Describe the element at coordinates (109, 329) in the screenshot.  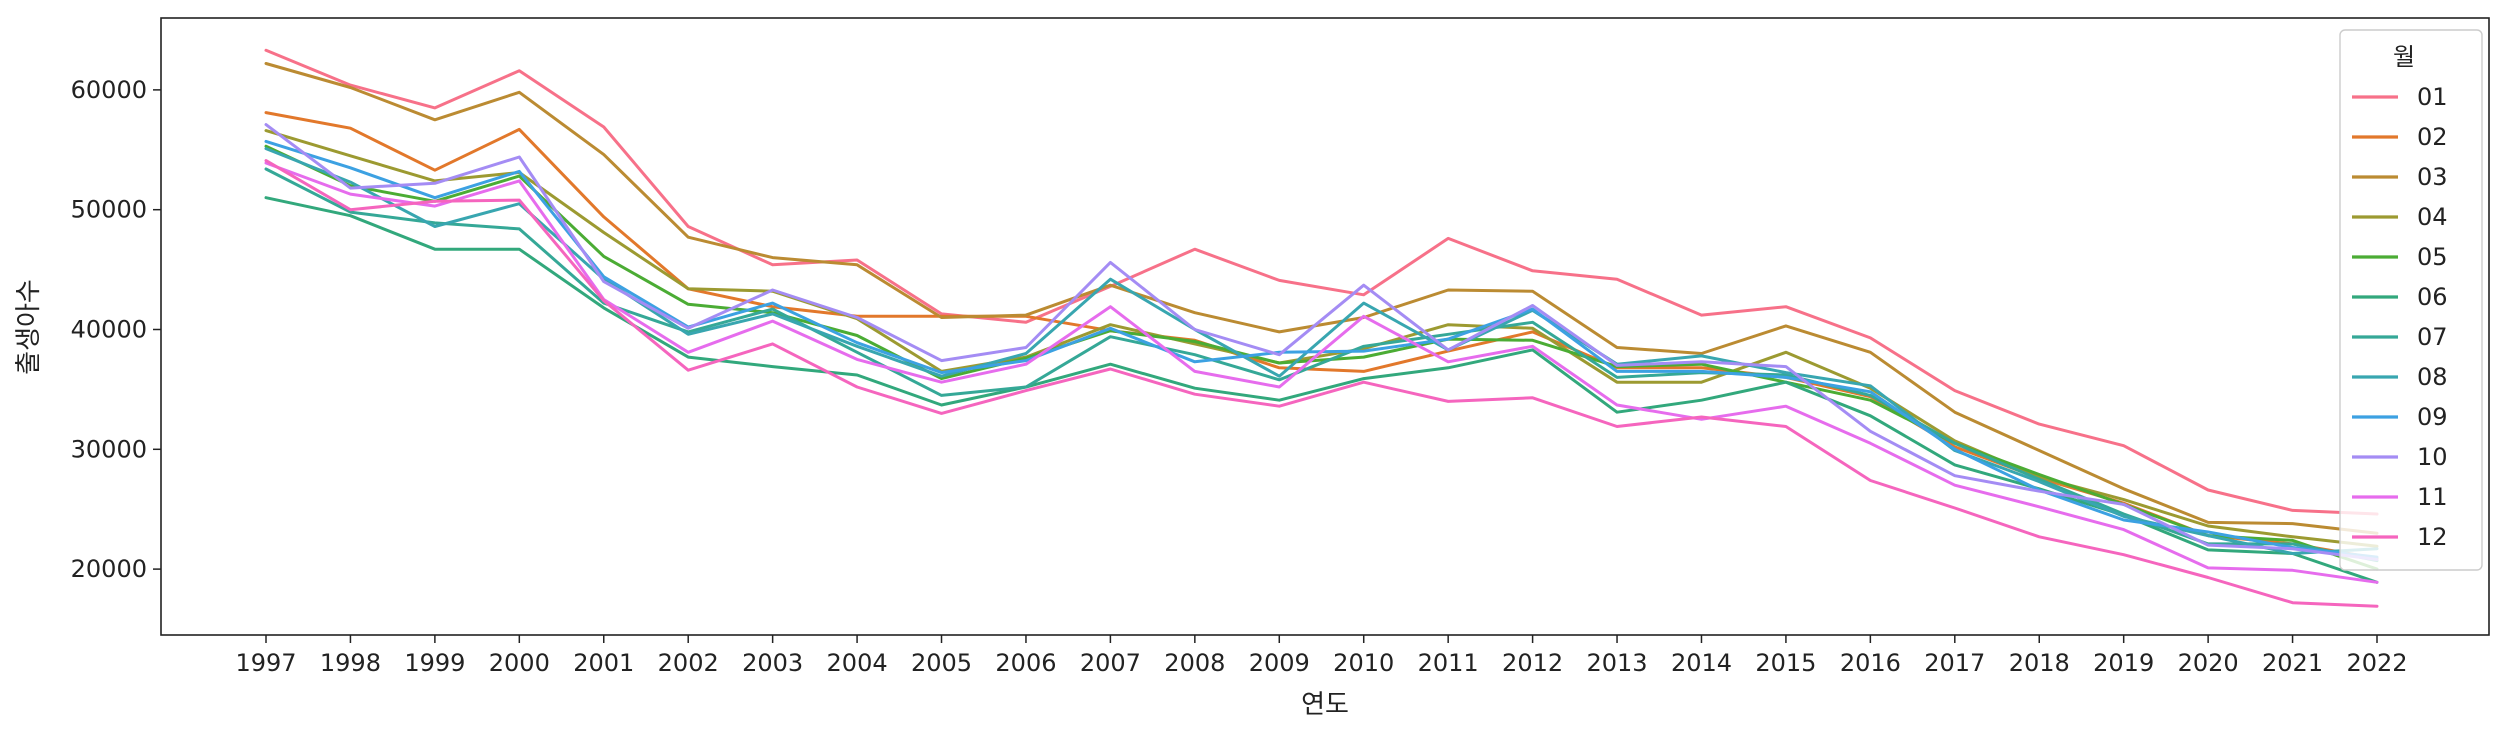
I see `y-tick-label: 40000` at that location.